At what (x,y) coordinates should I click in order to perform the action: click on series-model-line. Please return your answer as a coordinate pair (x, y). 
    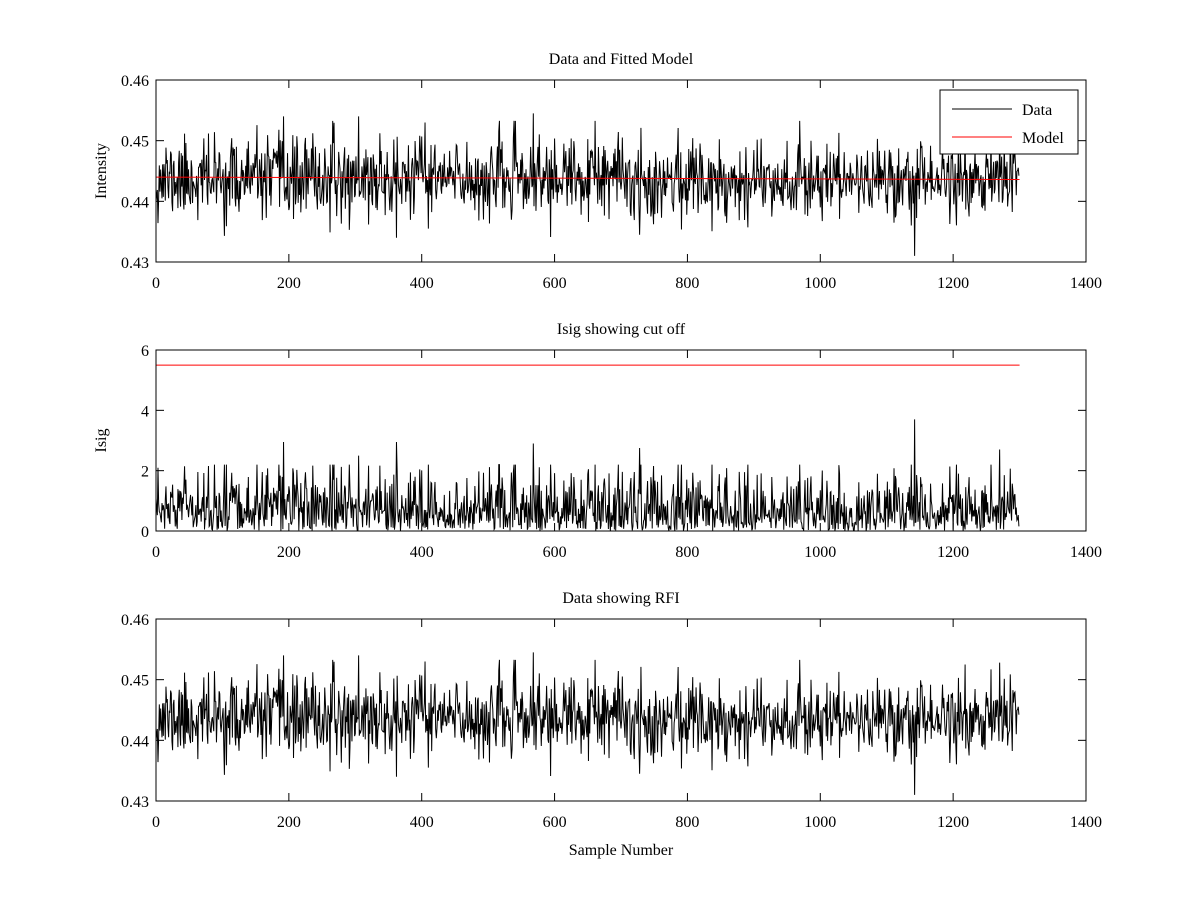
    Looking at the image, I should click on (588, 178).